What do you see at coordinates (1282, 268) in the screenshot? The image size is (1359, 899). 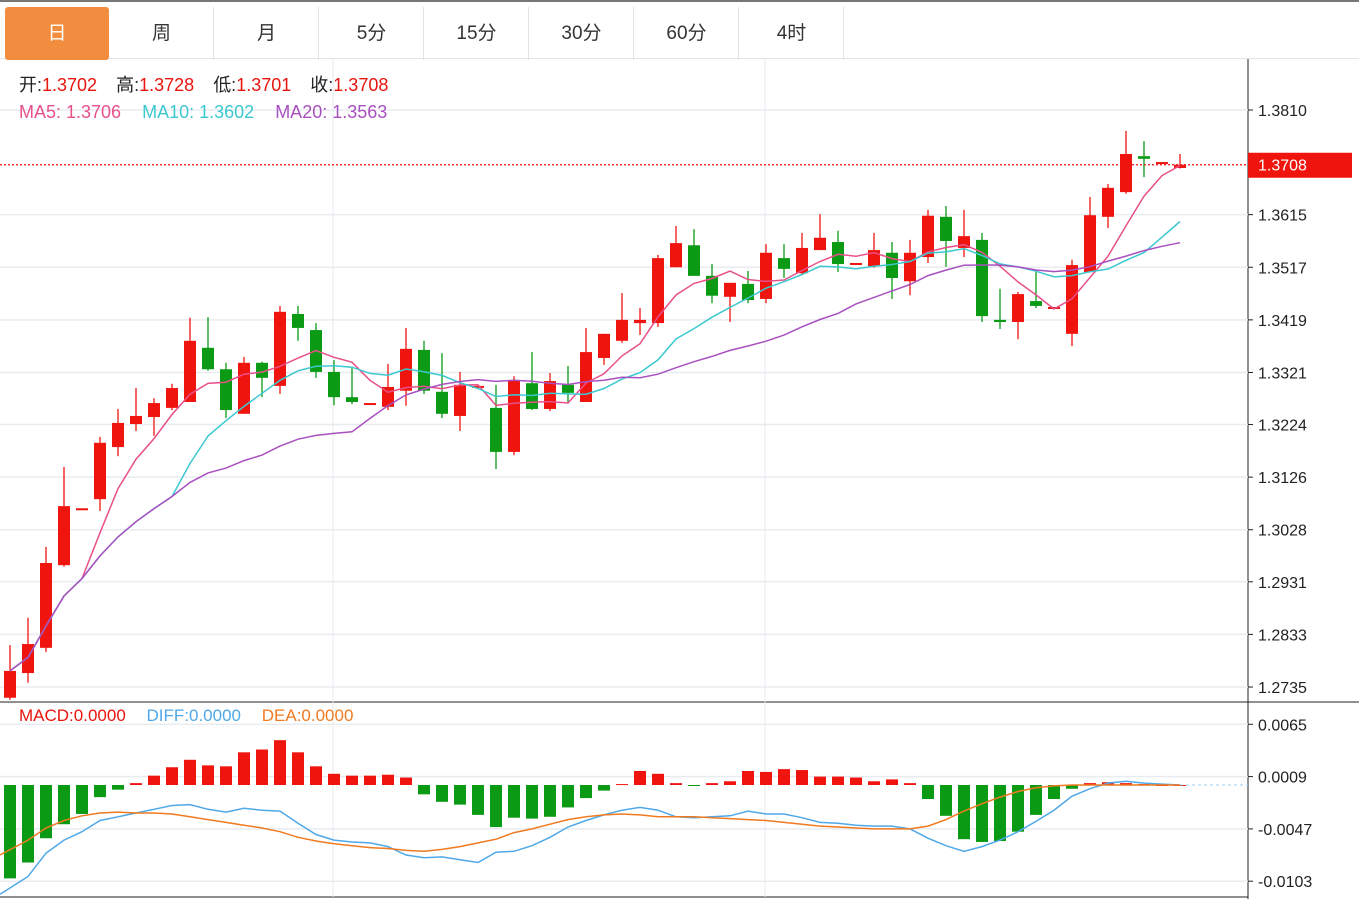 I see `y-tick-label: 1.3517` at bounding box center [1282, 268].